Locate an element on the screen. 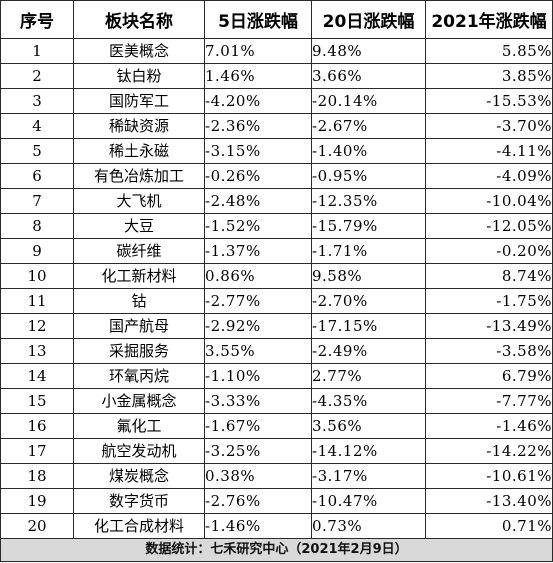 This screenshot has height=563, width=553. header-20day-change: 20日涨跌幅 is located at coordinates (368, 19).